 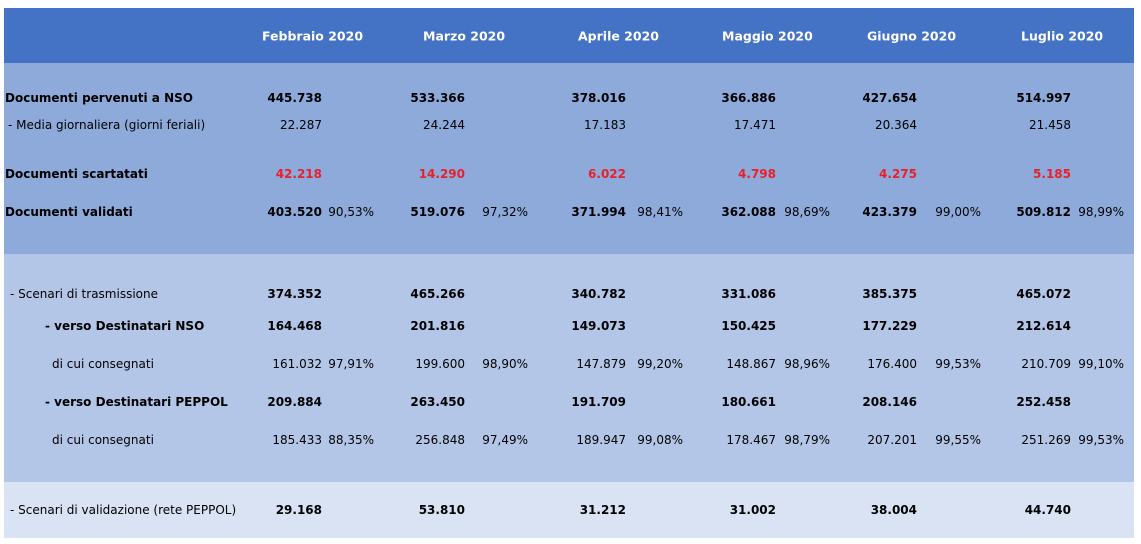 I want to click on table-cell-percent: 98,41%, so click(x=660, y=212).